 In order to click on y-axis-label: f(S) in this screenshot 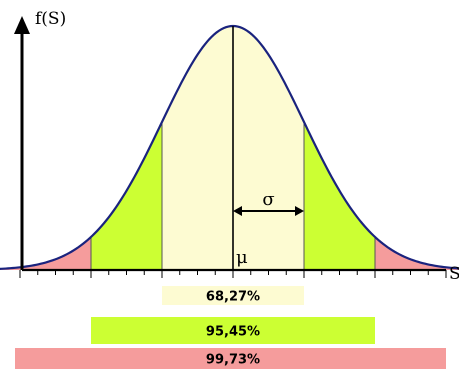, I will do `click(50, 19)`.